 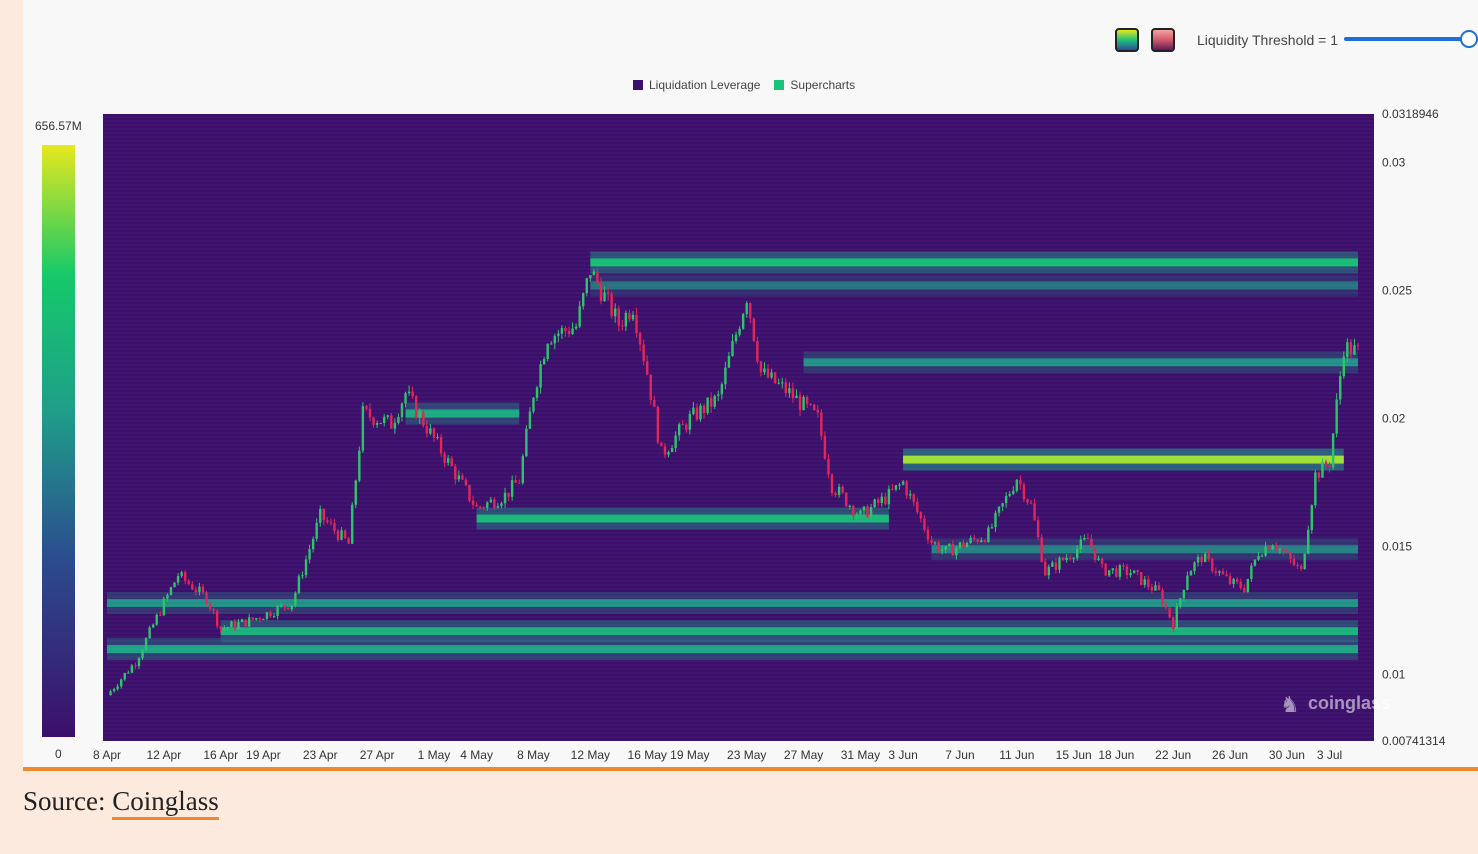 I want to click on threshold-slider, so click(x=1411, y=39).